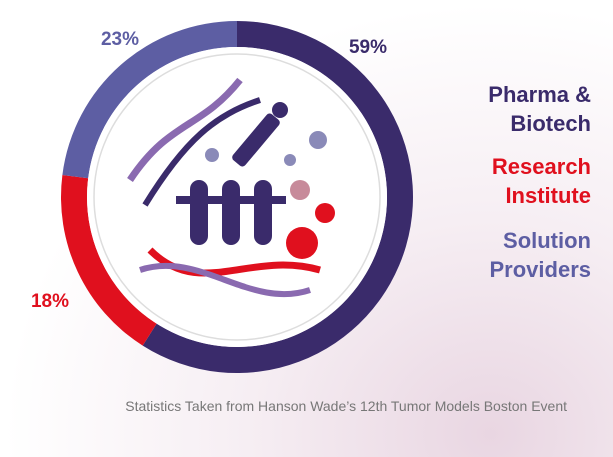 This screenshot has height=457, width=613. Describe the element at coordinates (368, 47) in the screenshot. I see `value-label: 59%` at that location.